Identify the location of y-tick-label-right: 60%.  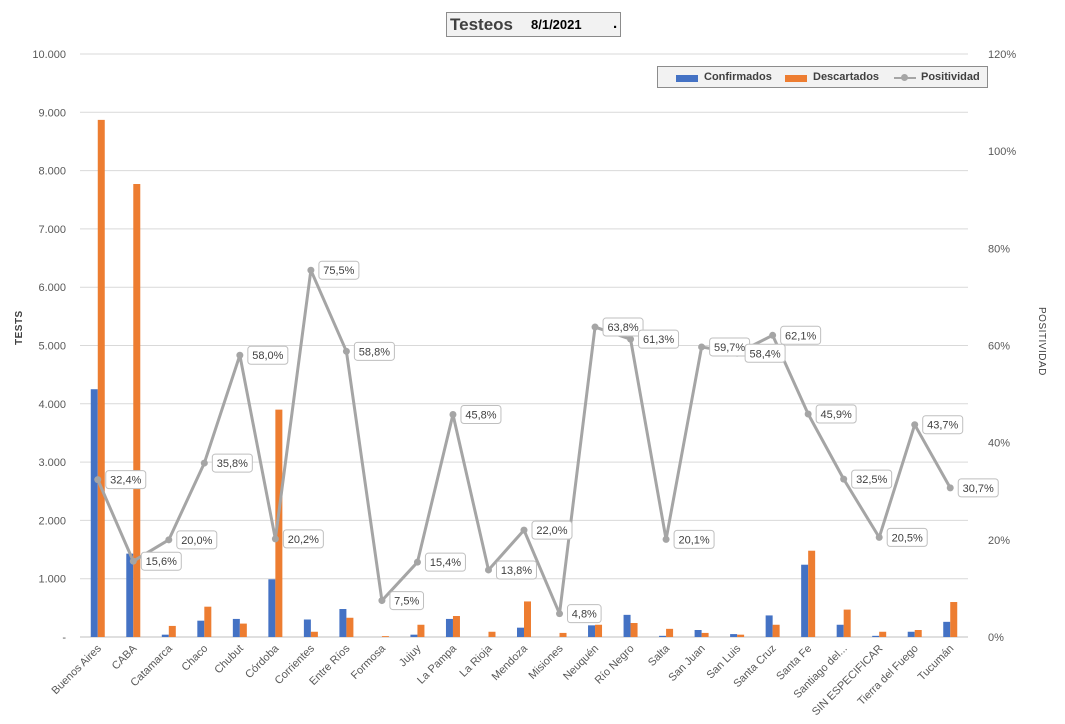
(999, 347).